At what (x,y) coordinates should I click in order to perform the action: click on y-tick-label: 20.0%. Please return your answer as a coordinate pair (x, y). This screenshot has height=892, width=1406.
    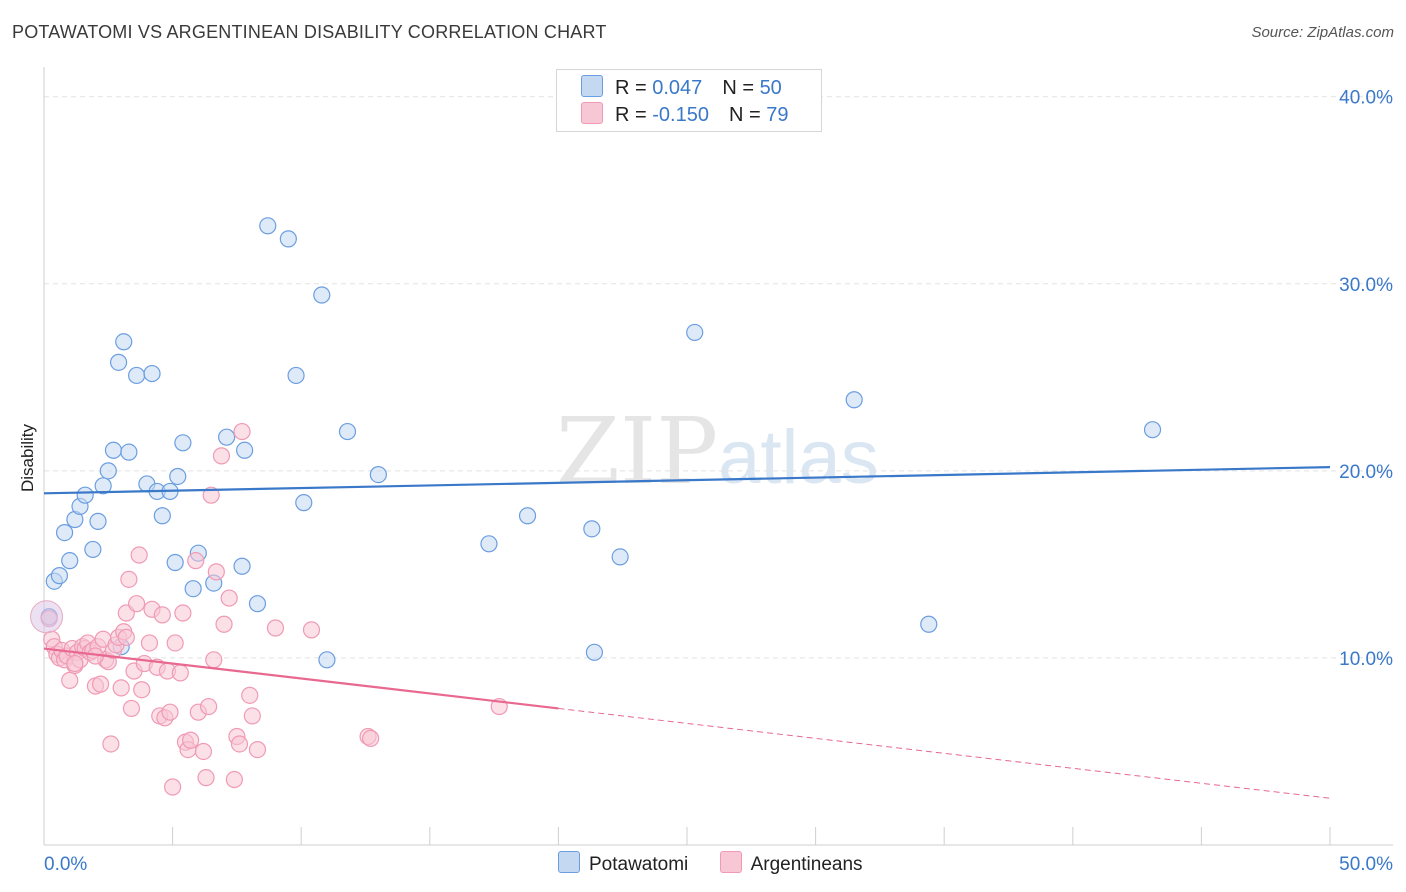
    Looking at the image, I should click on (1366, 472).